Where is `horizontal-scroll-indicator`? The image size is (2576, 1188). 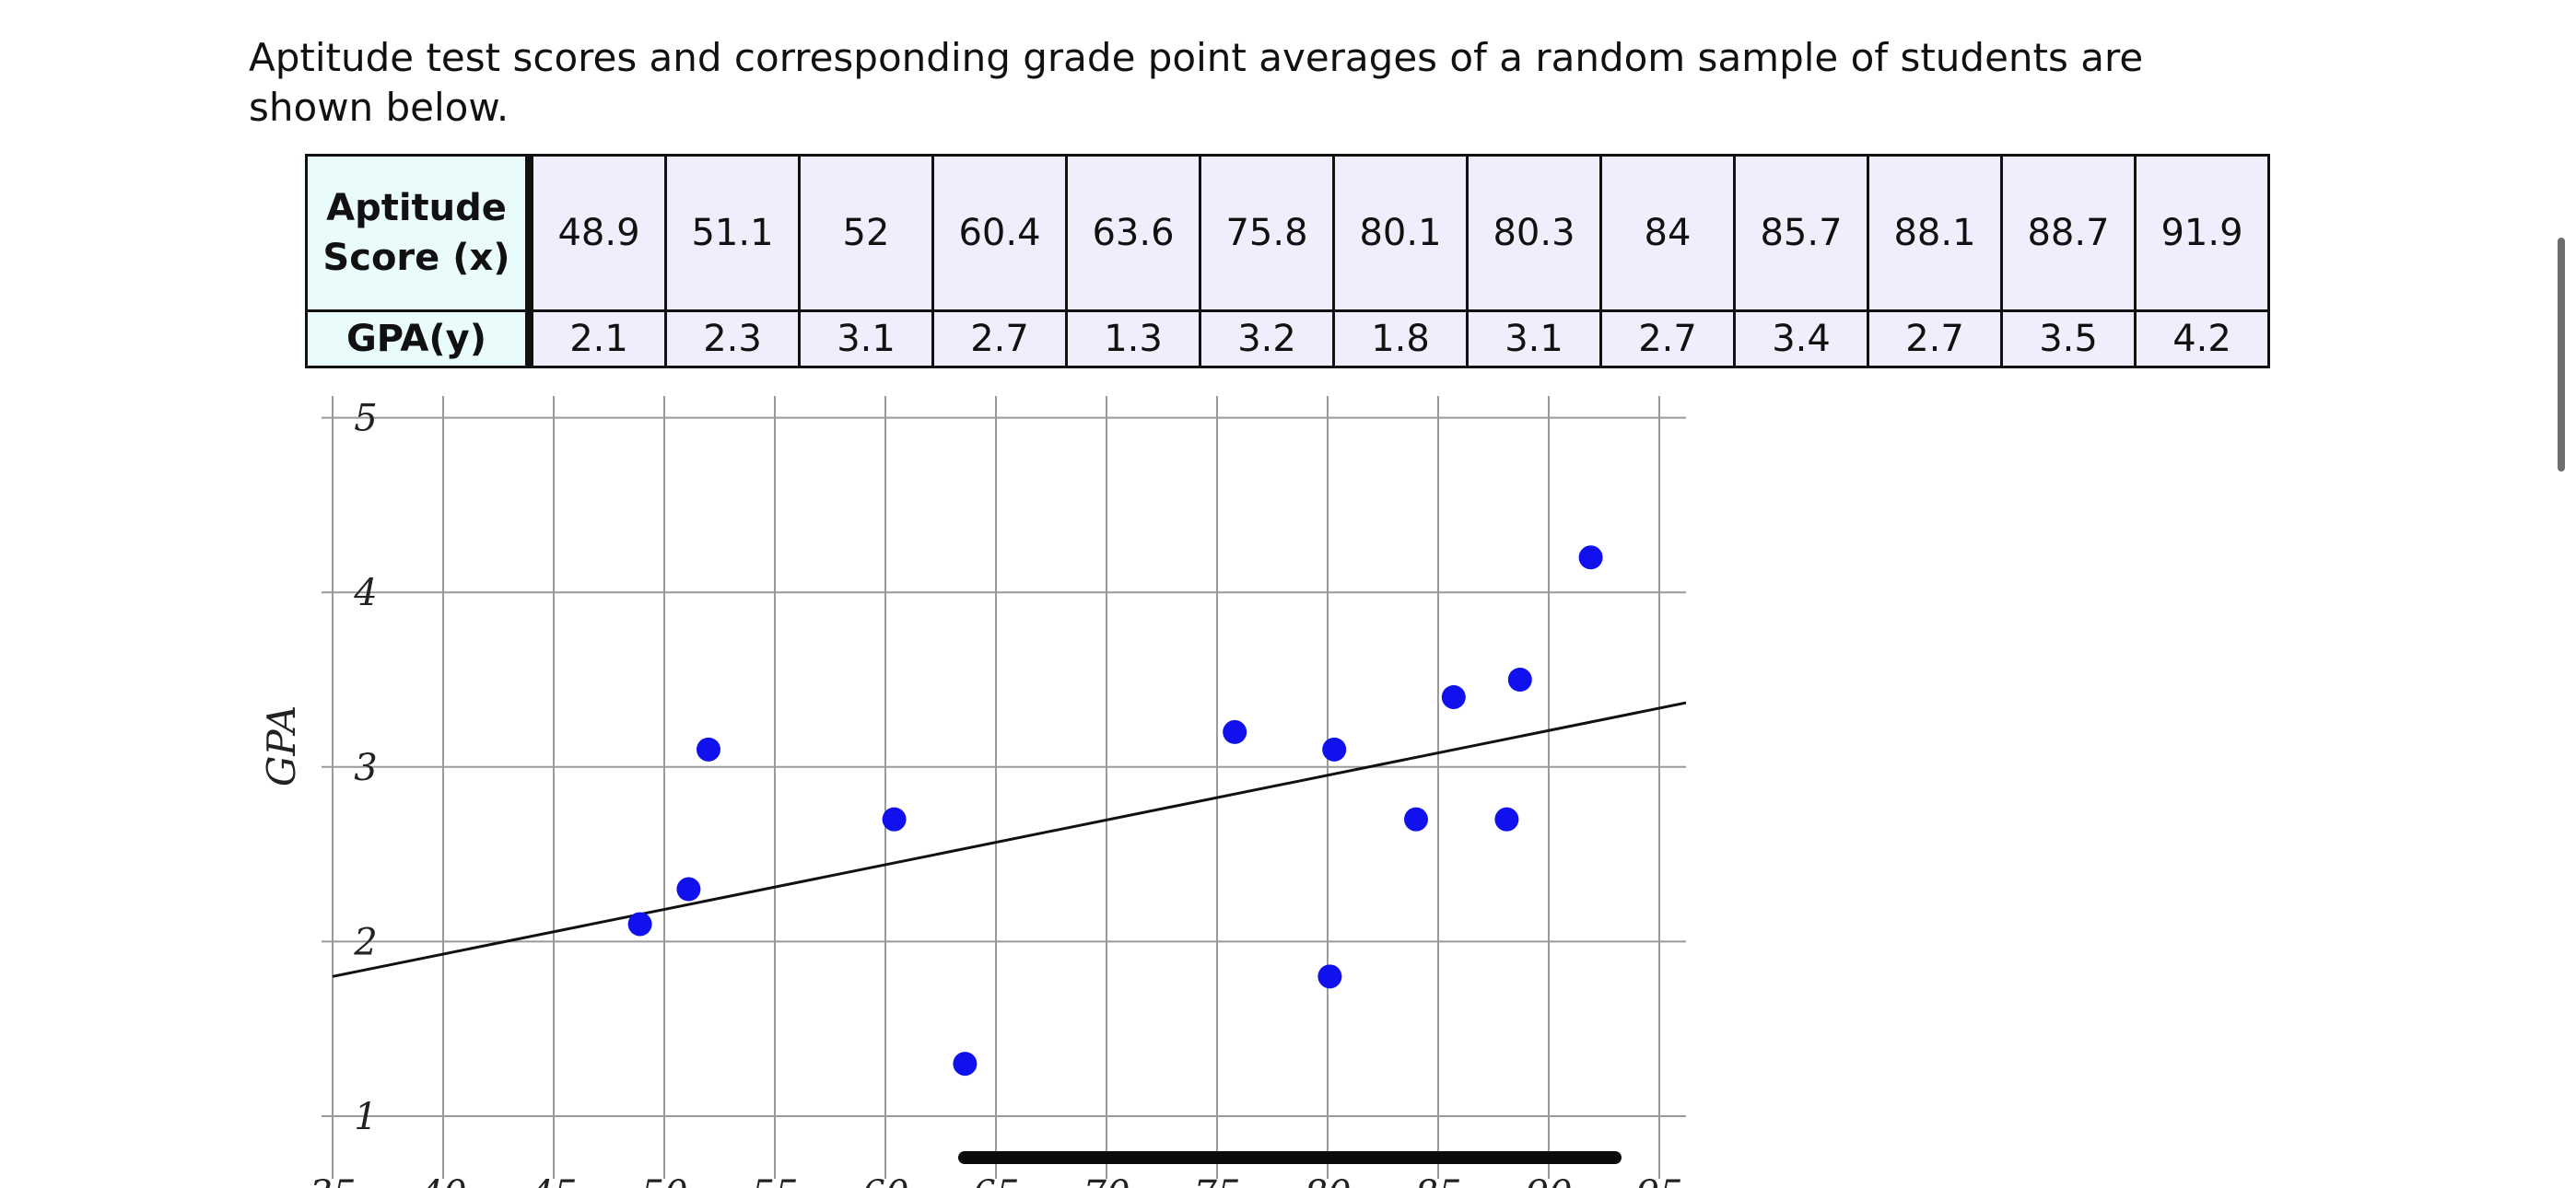
horizontal-scroll-indicator is located at coordinates (1290, 1157).